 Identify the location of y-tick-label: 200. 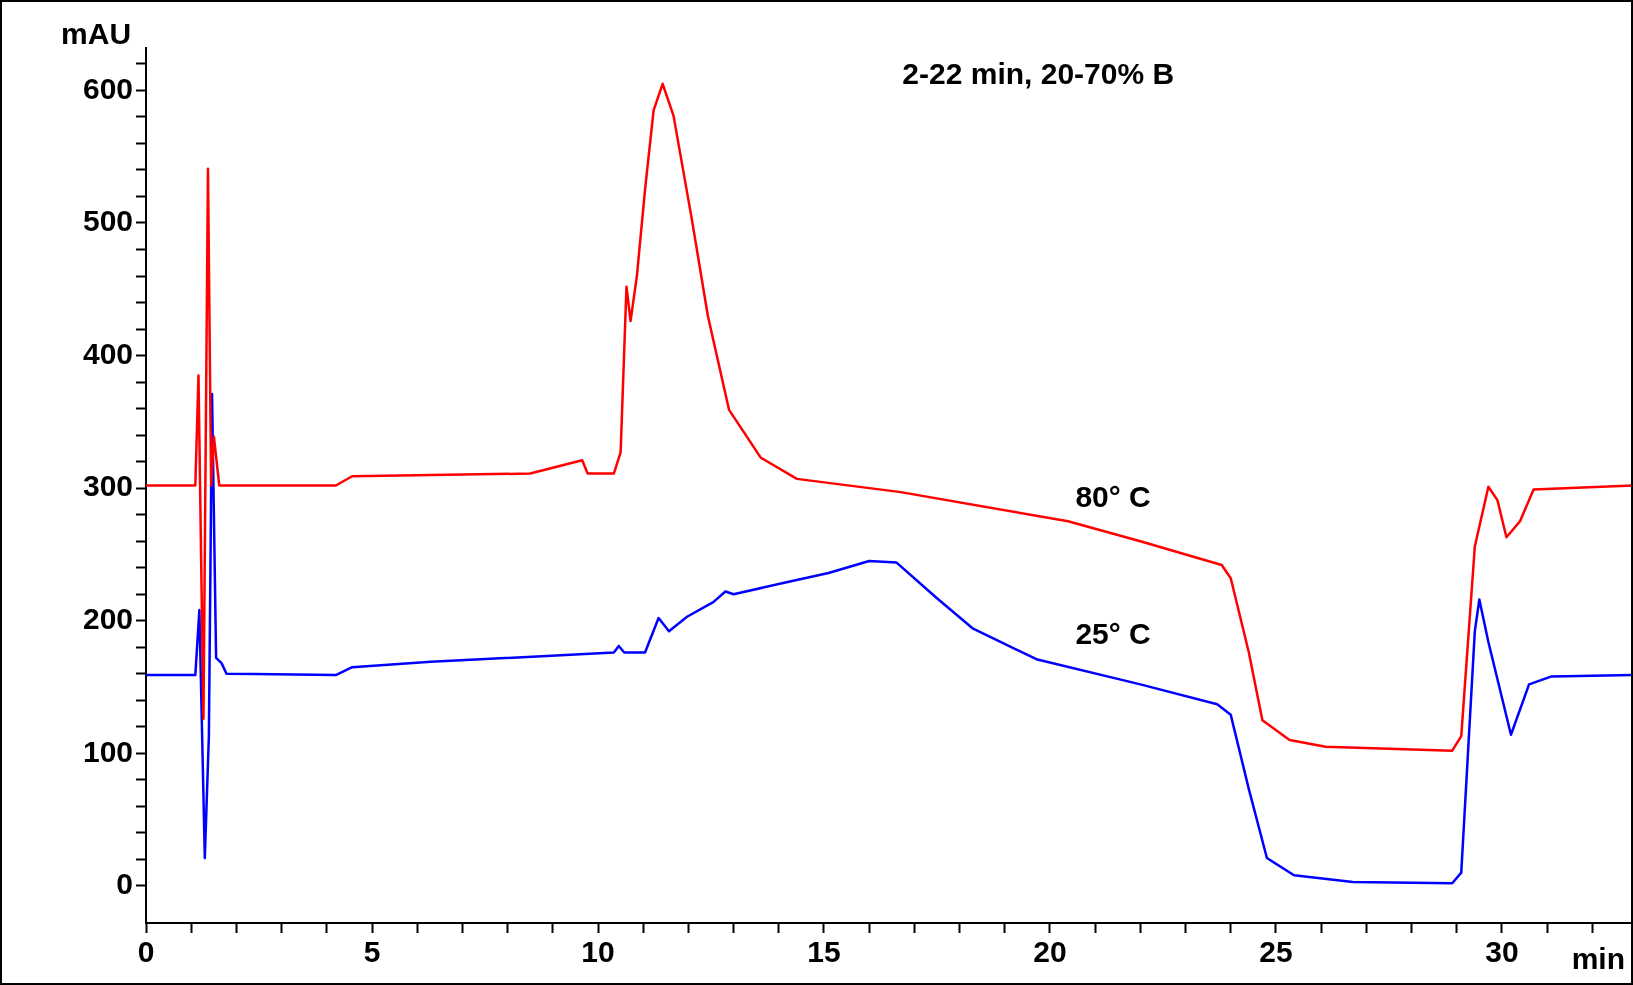
(108, 618).